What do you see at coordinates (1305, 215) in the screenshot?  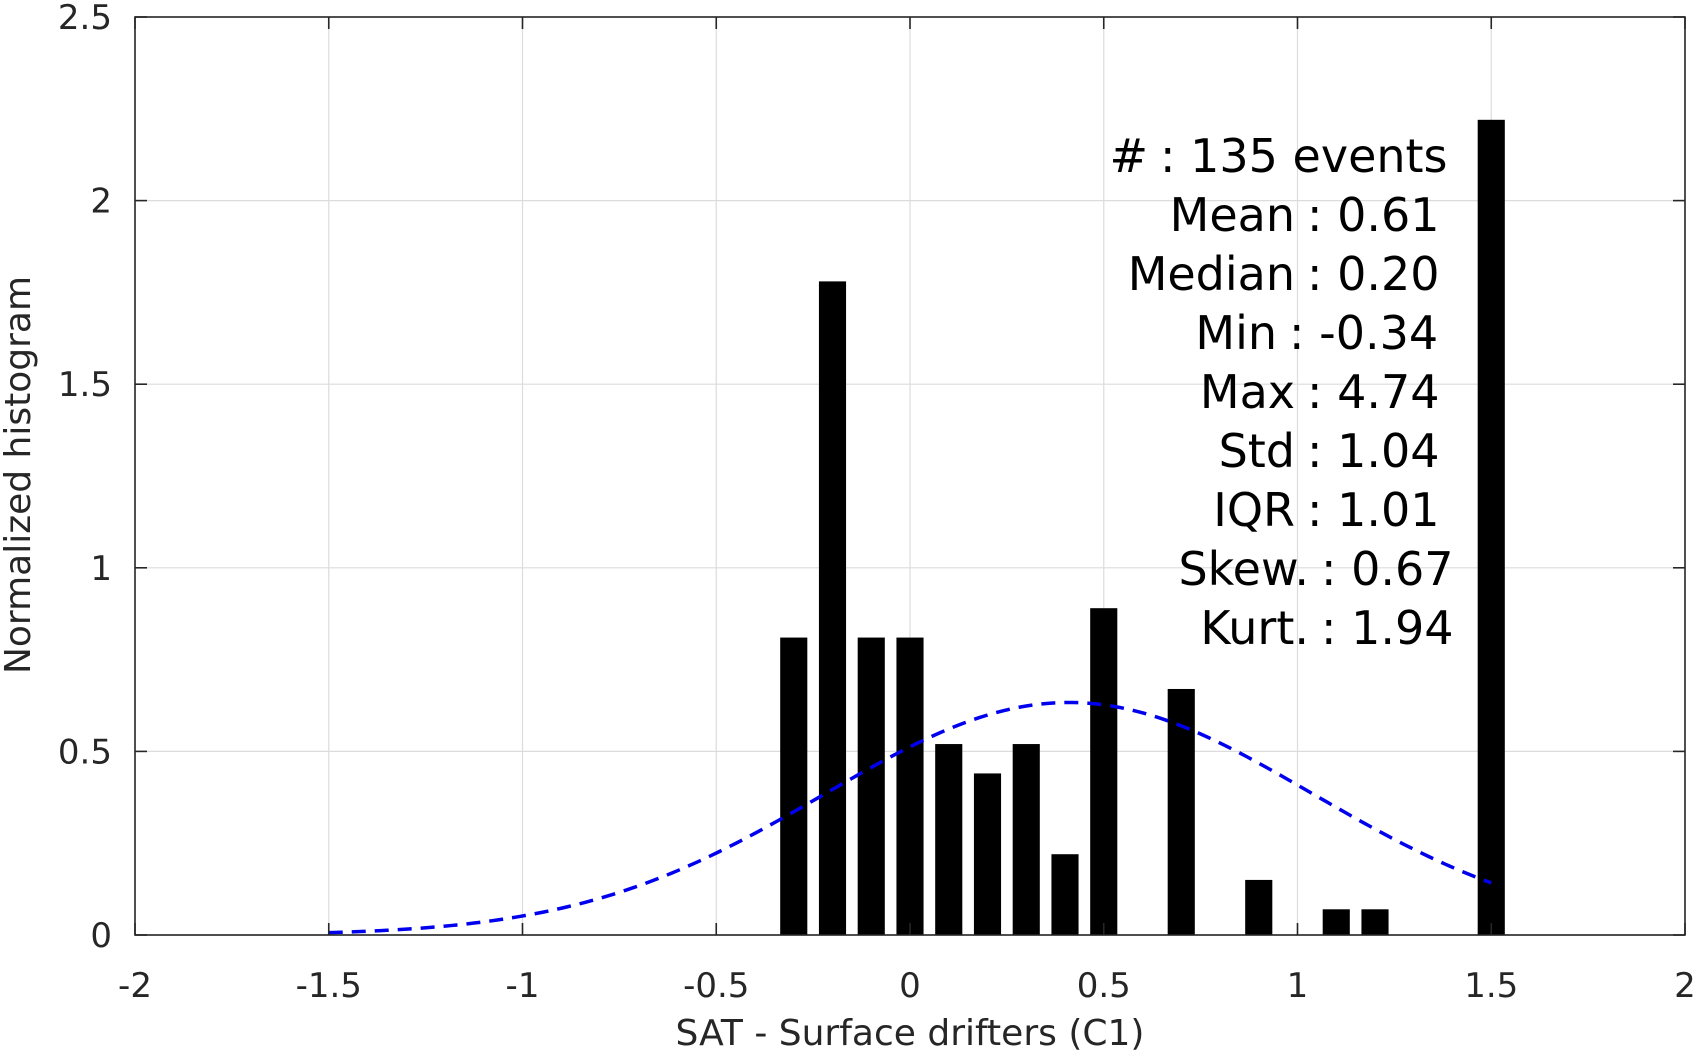 I see `stats-line-1: Mean: 0.61` at bounding box center [1305, 215].